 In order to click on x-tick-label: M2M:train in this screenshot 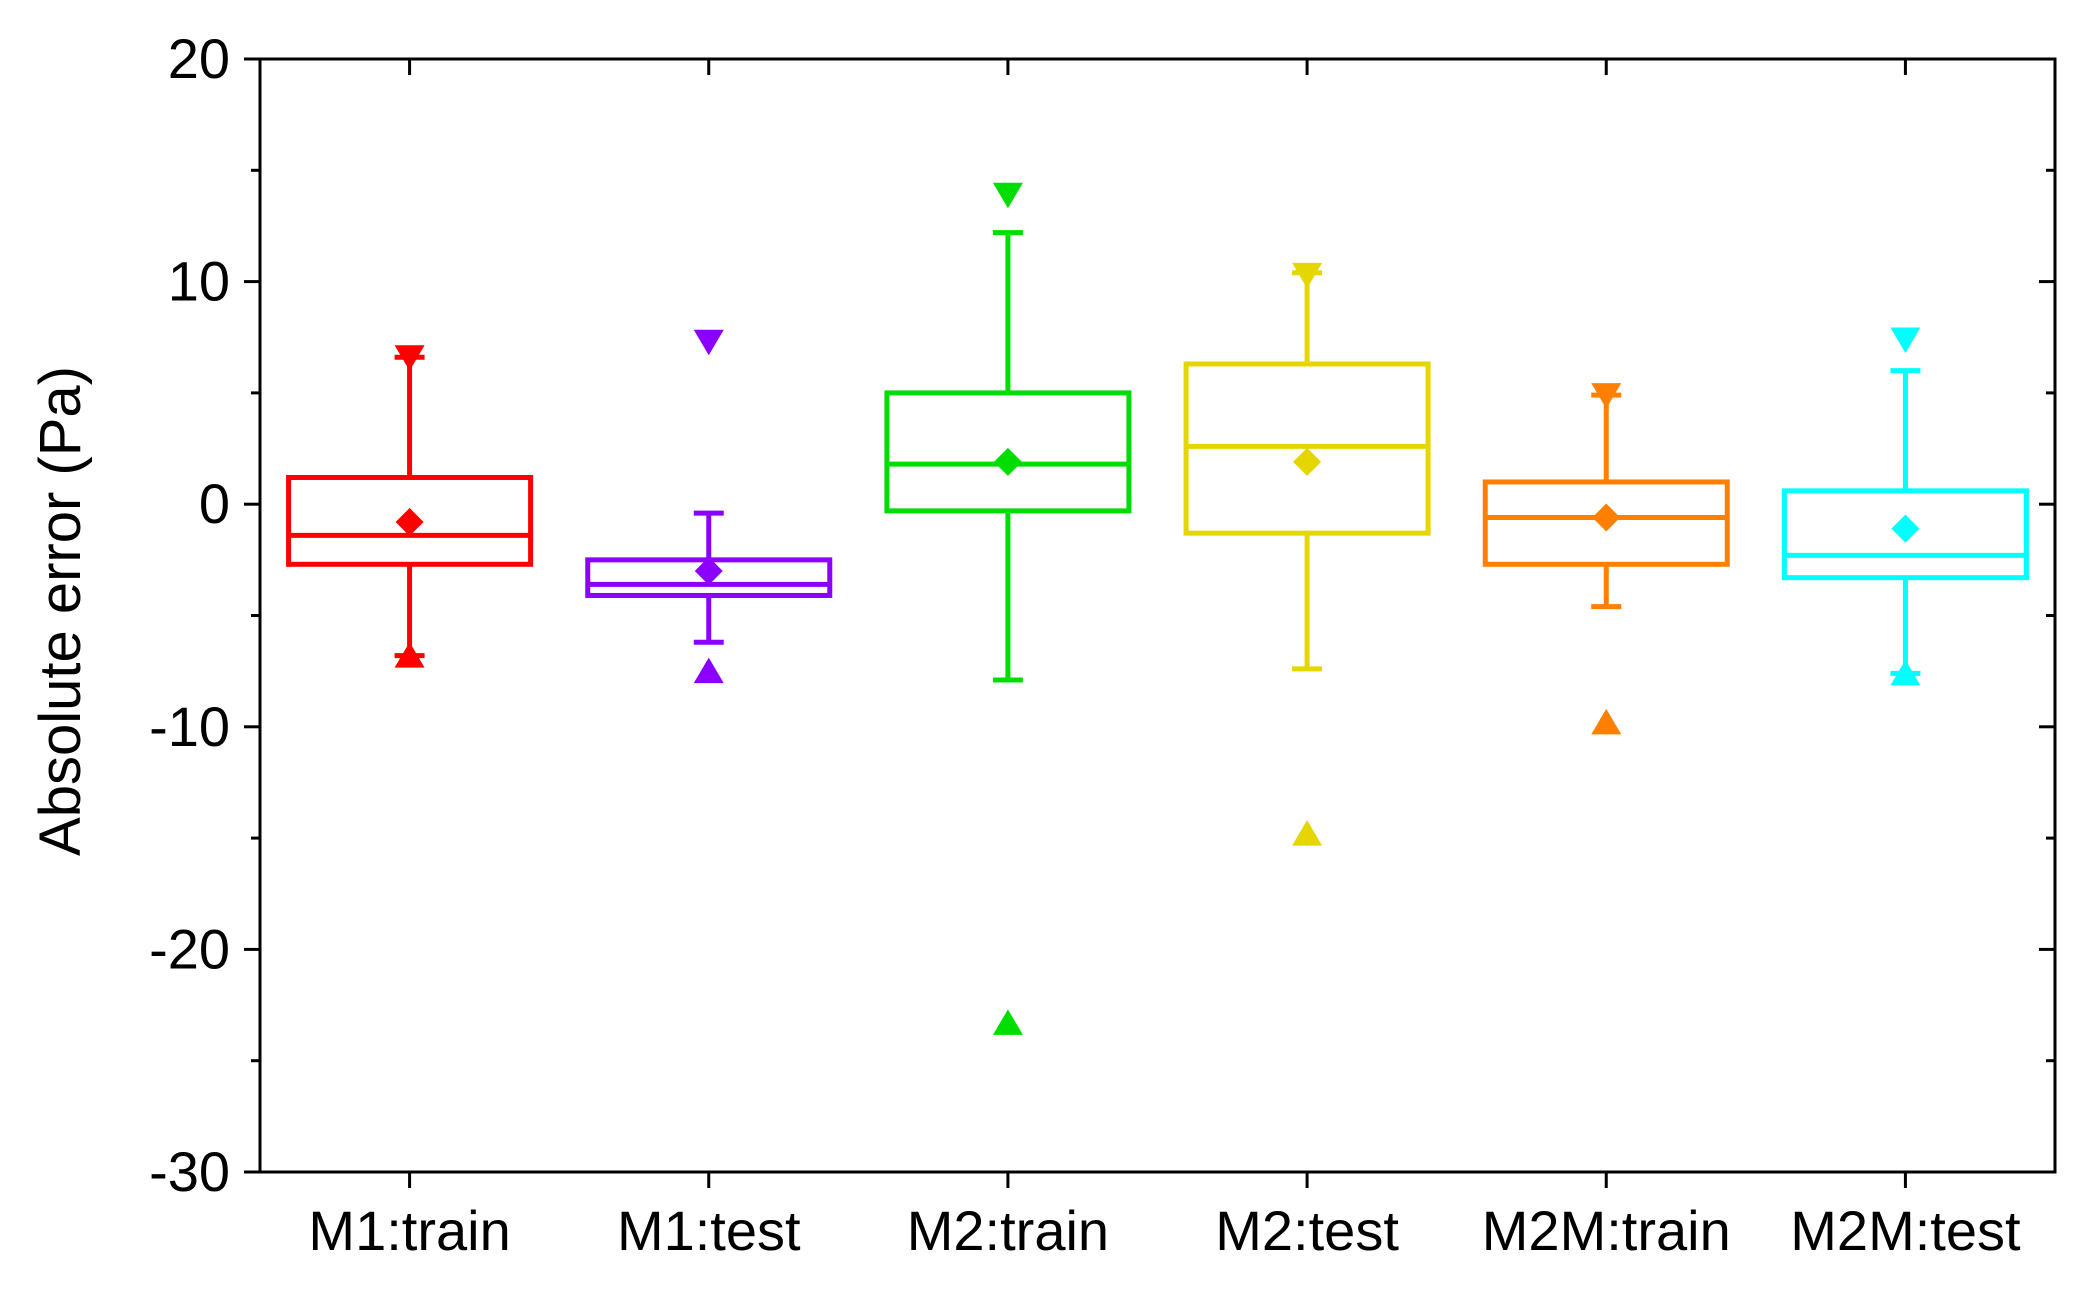, I will do `click(1606, 1230)`.